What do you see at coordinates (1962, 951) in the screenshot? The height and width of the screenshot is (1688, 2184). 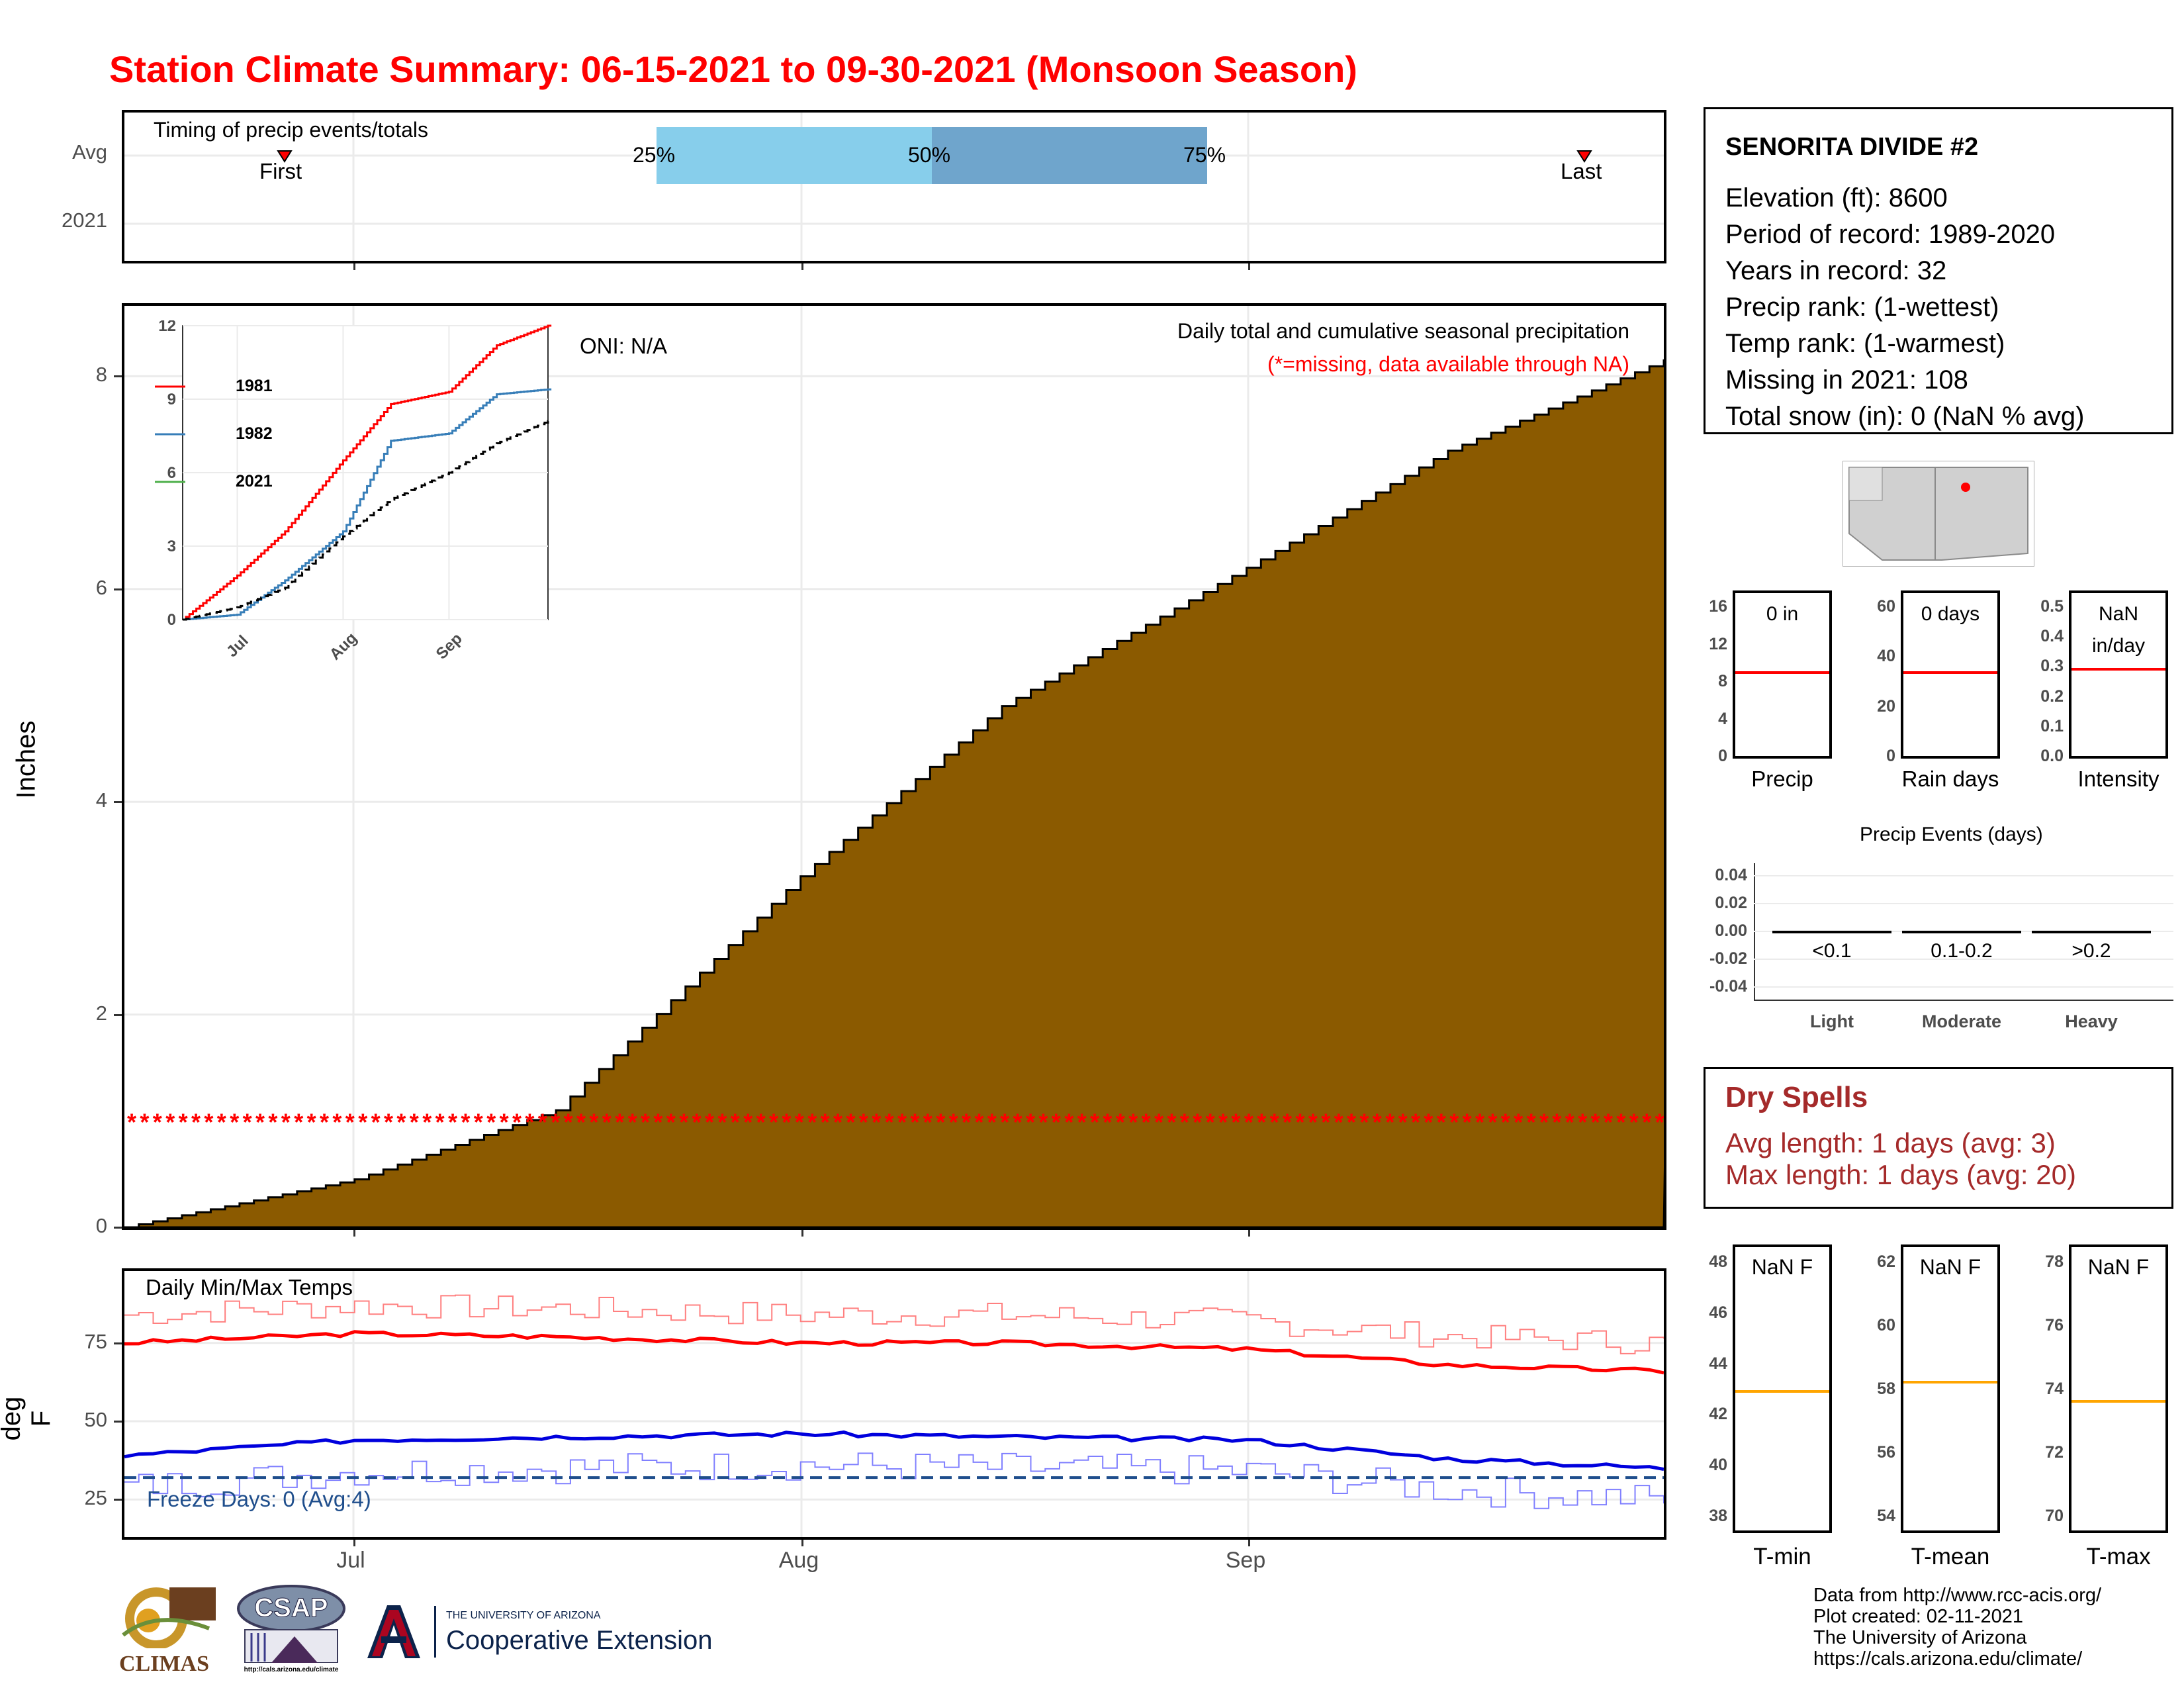 I see `events-range-label: 0.1-0.2` at bounding box center [1962, 951].